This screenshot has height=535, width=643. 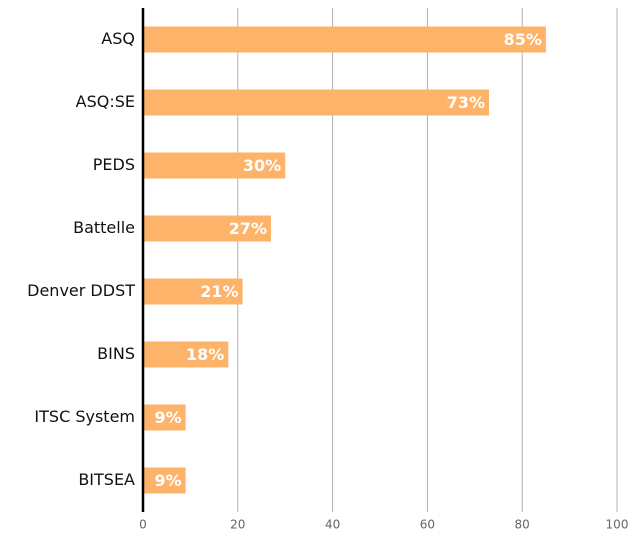 I want to click on y-tick-label: ASQ:SE, so click(x=105, y=101).